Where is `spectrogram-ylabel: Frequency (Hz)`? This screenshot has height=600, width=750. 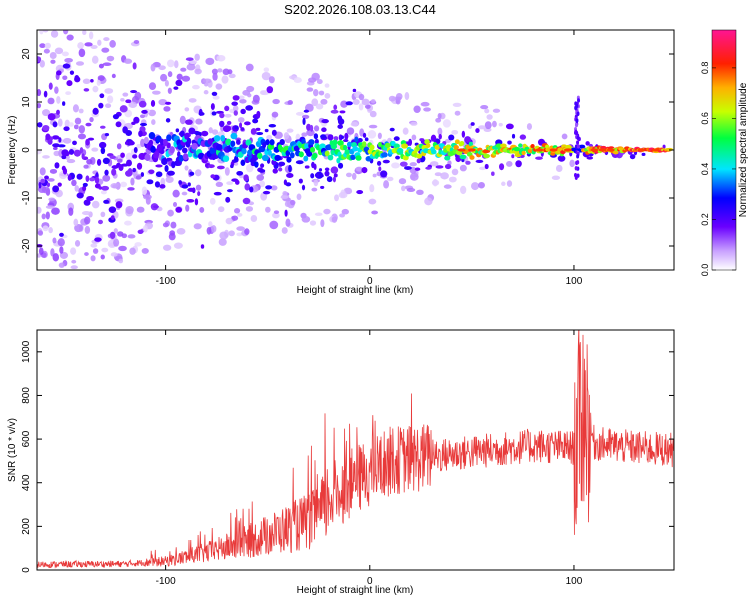 spectrogram-ylabel: Frequency (Hz) is located at coordinates (12, 150).